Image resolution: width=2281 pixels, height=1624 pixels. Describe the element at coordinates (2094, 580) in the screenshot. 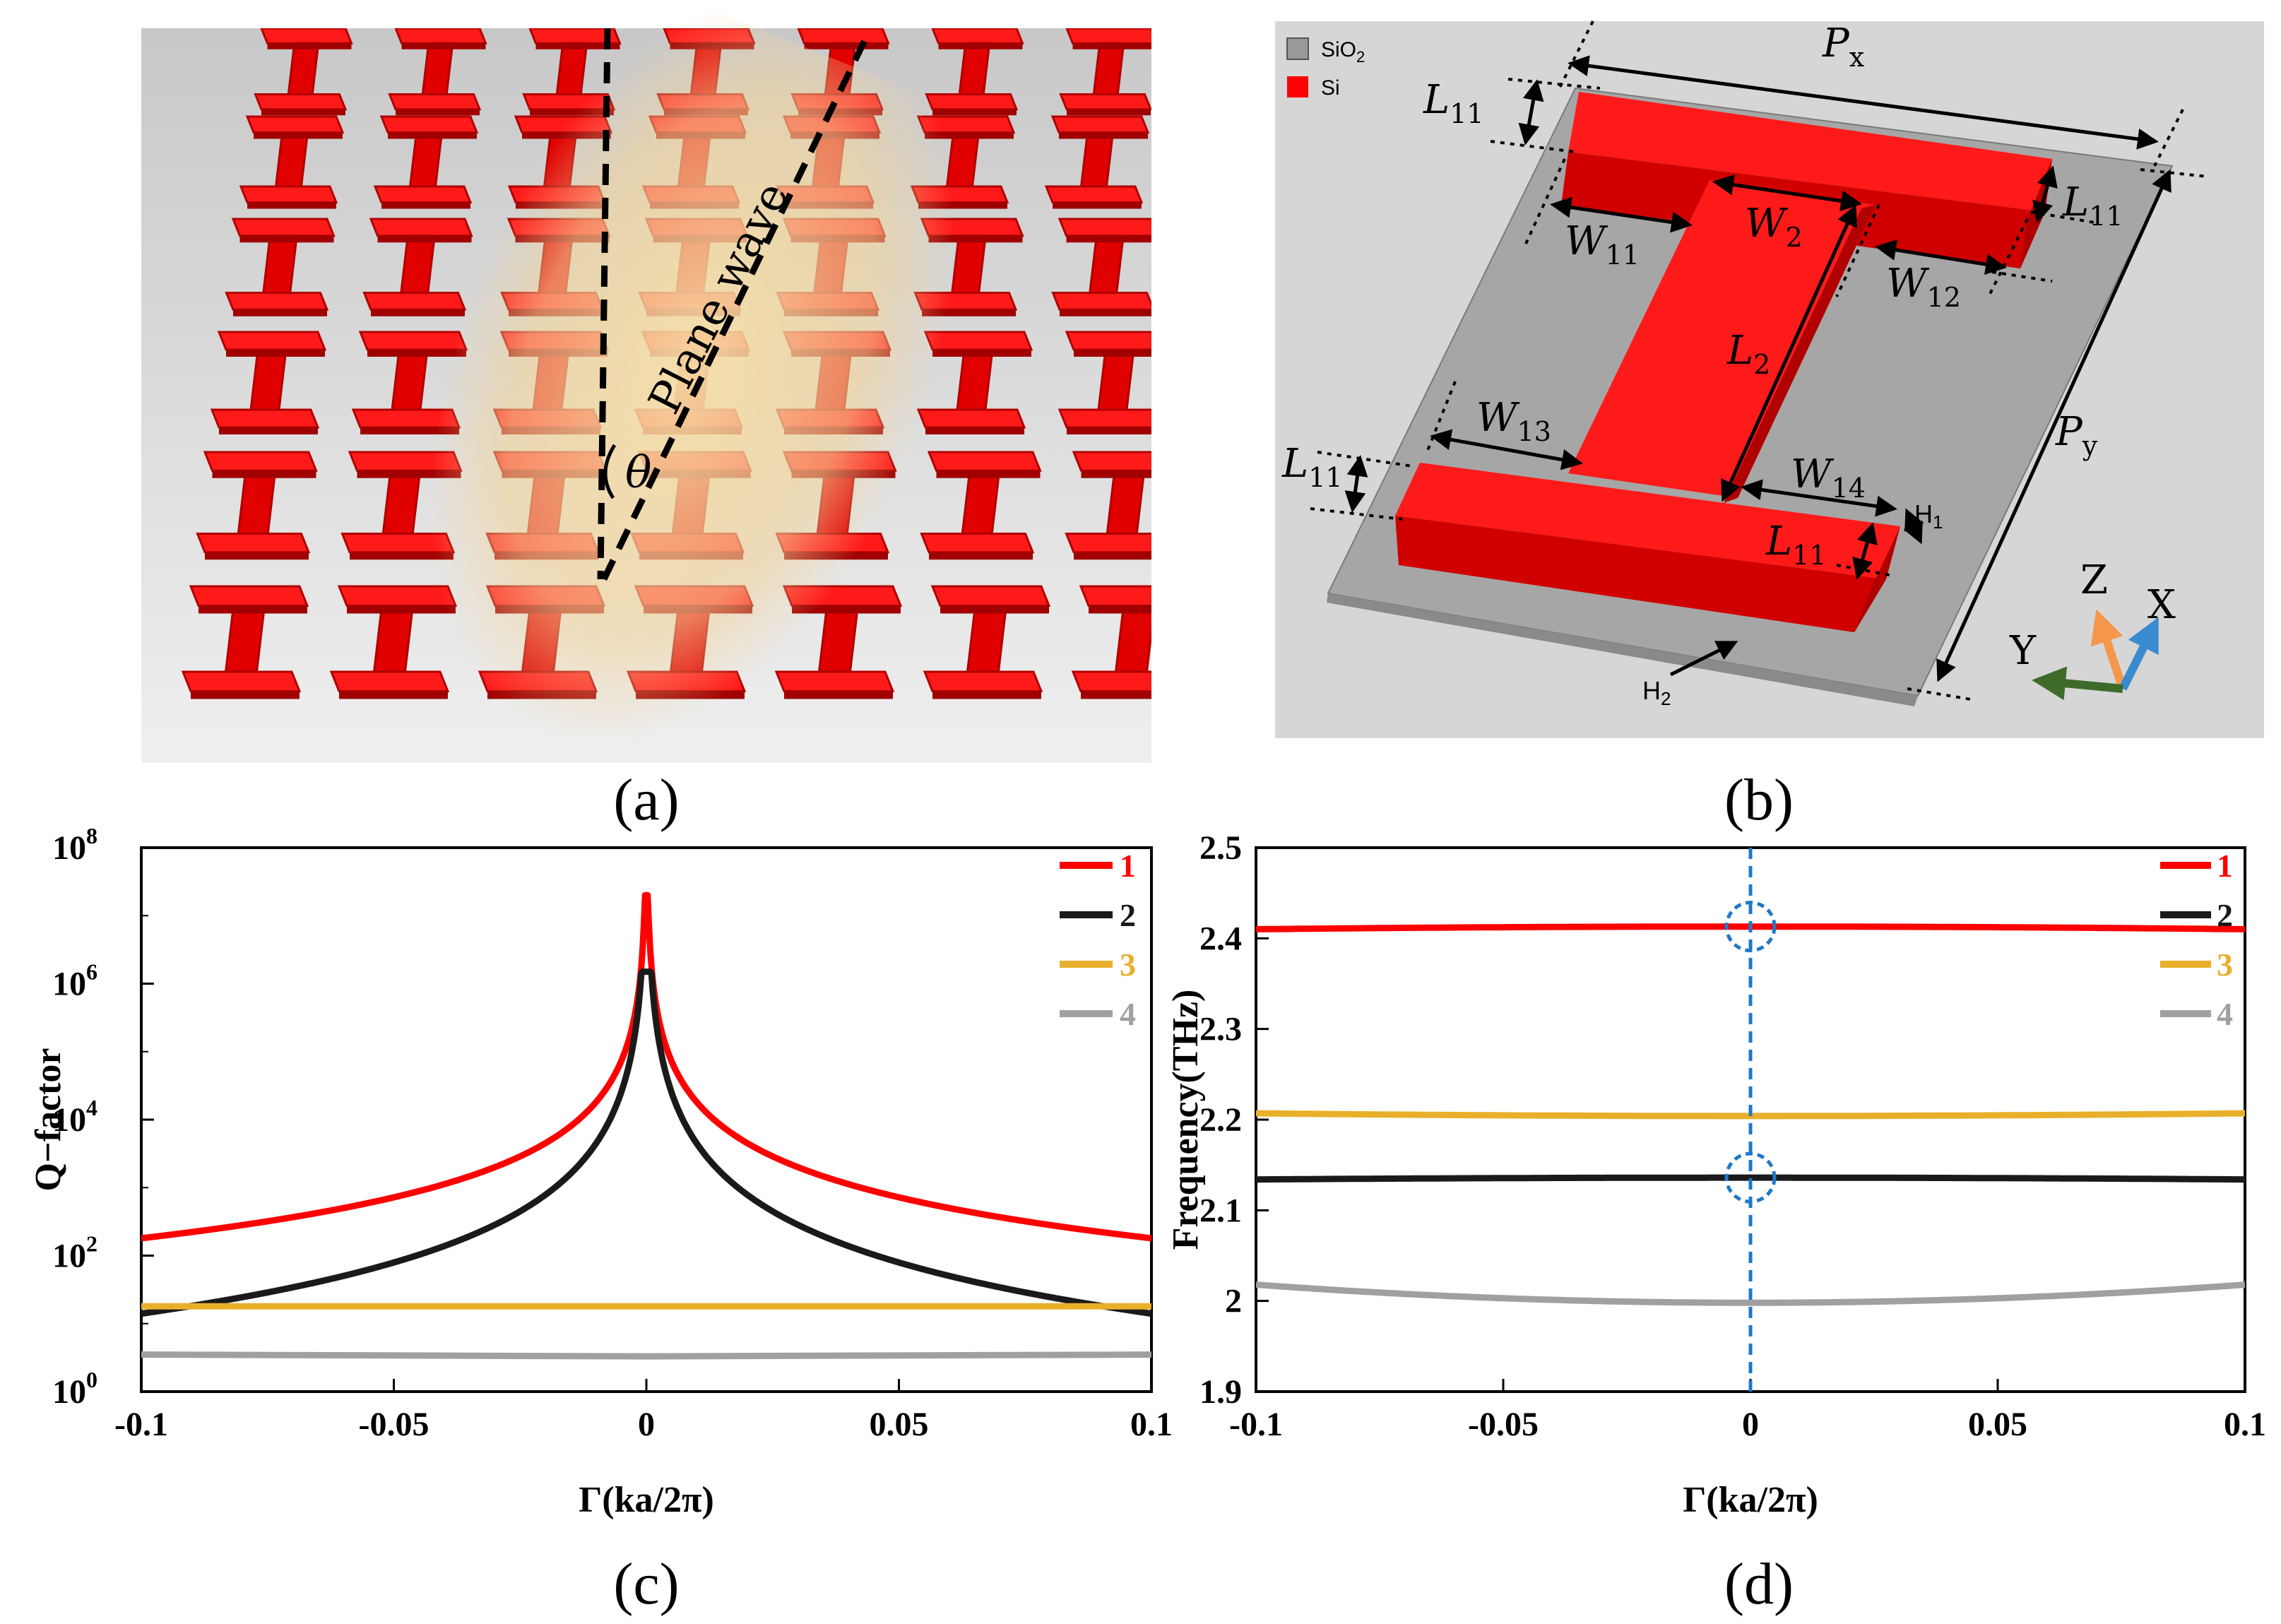

I see `z-axis-label: Z` at that location.